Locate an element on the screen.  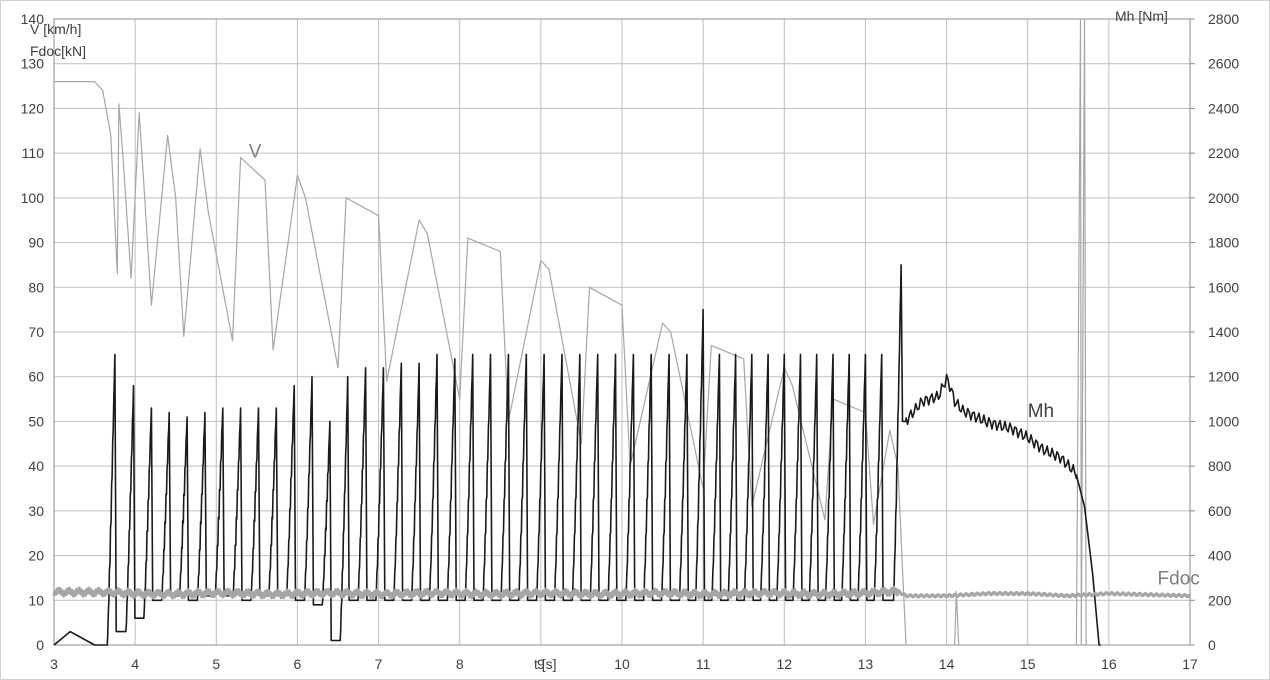
y-left-label: V [km/h] is located at coordinates (55, 29).